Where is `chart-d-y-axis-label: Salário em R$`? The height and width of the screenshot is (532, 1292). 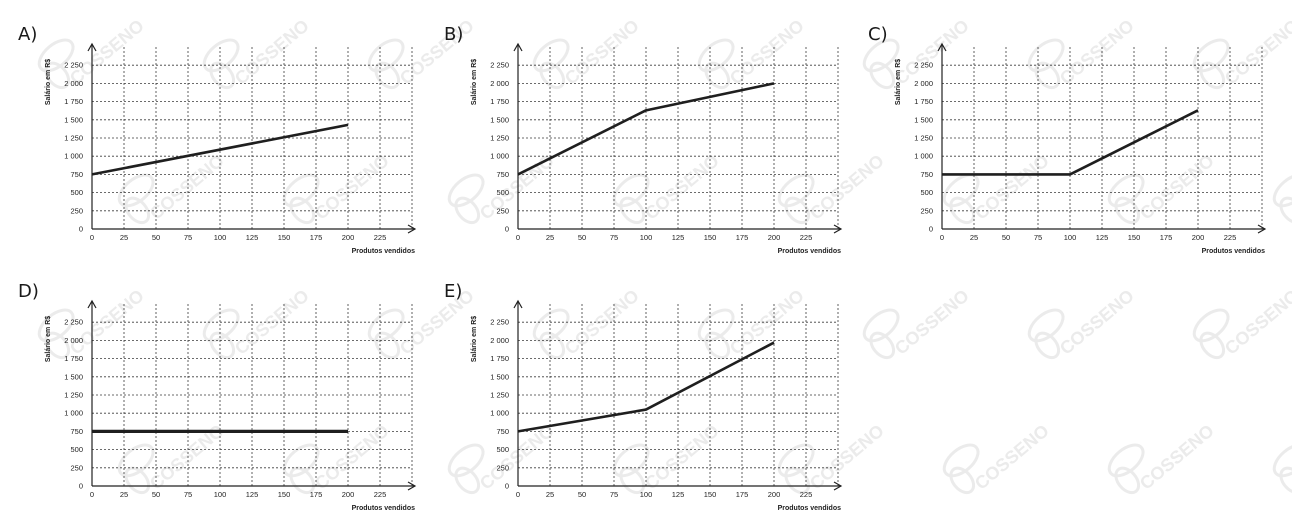 chart-d-y-axis-label: Salário em R$ is located at coordinates (48, 339).